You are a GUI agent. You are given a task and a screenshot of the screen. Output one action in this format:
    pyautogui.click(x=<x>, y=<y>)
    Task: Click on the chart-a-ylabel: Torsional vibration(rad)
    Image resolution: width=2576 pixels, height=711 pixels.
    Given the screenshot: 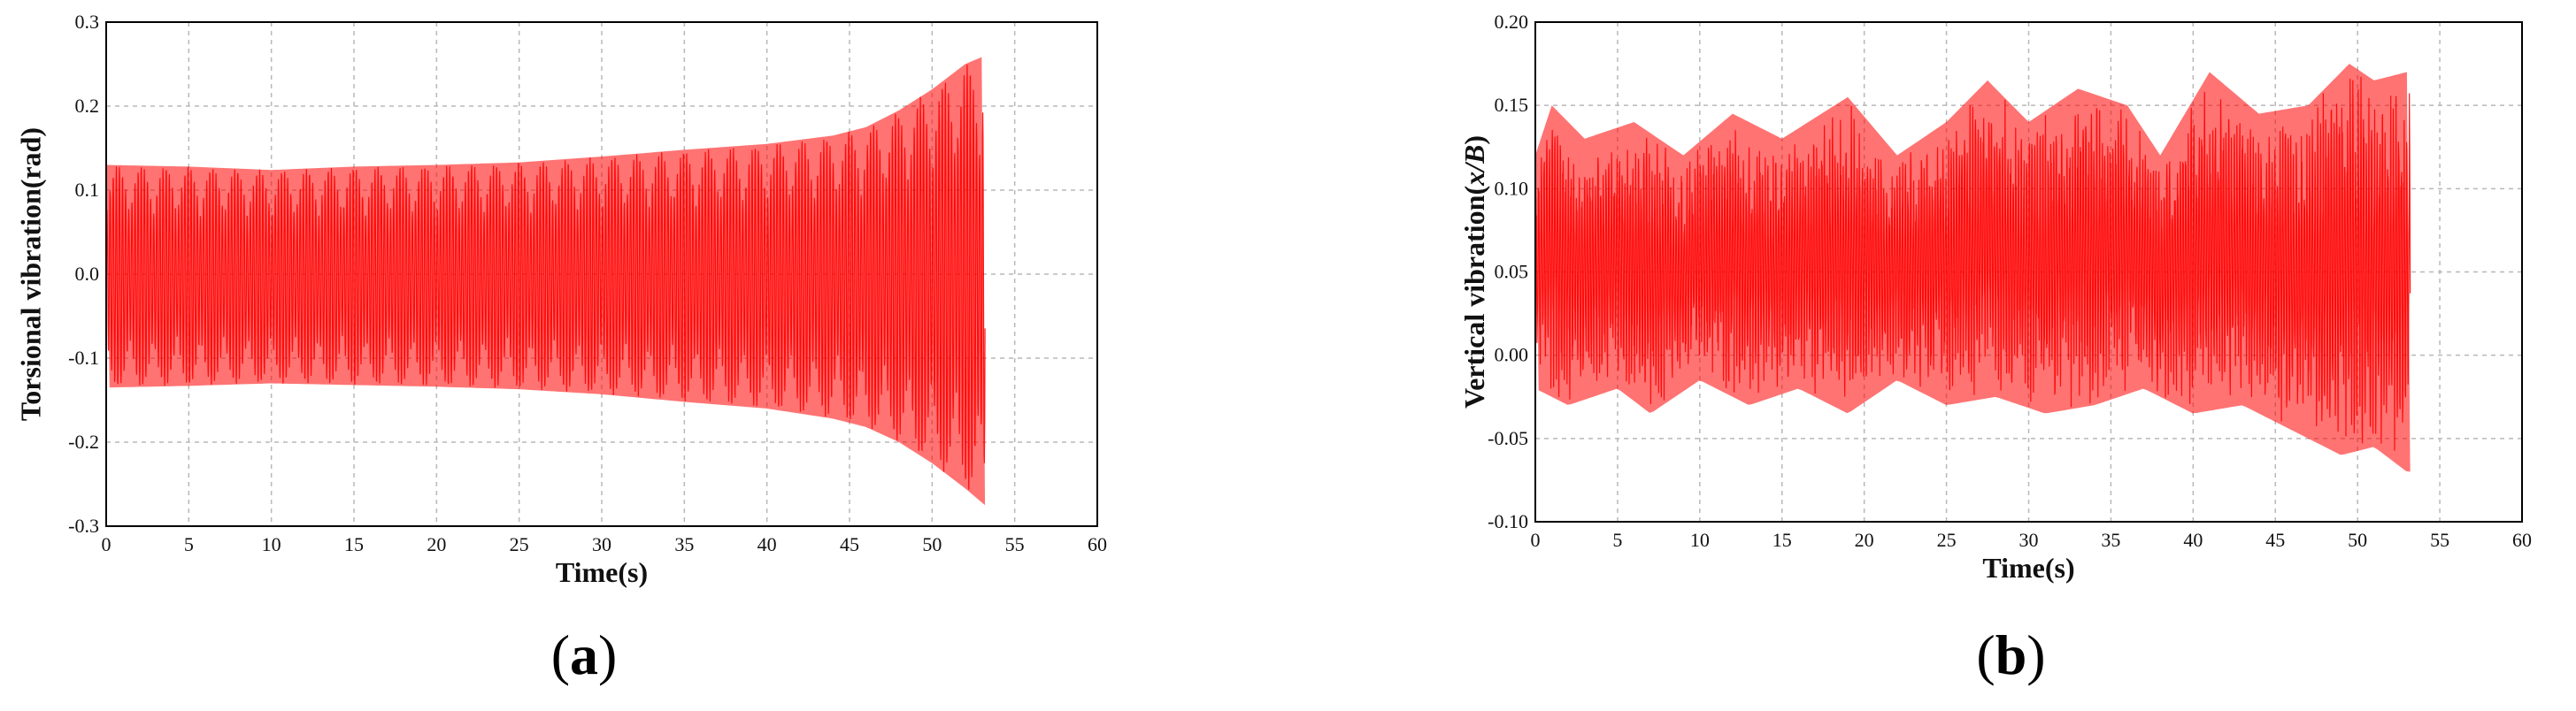 What is the action you would take?
    pyautogui.click(x=30, y=274)
    